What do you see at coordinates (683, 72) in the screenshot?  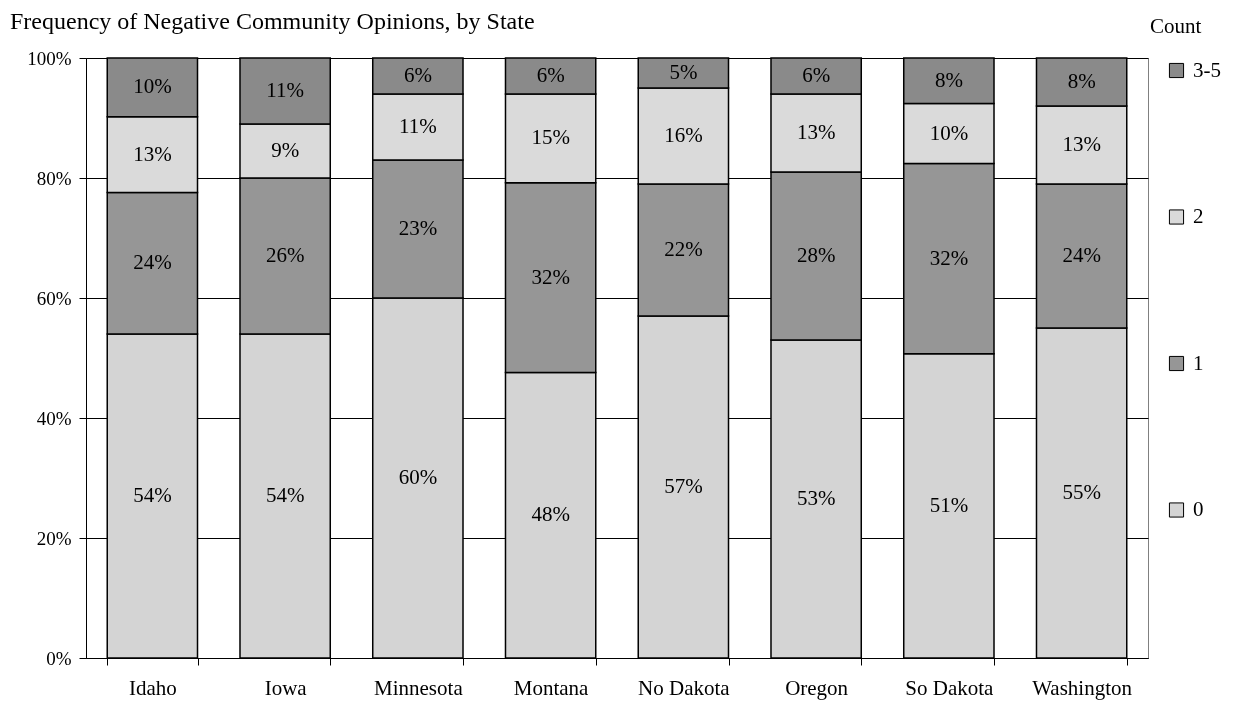 I see `data-label: 5%` at bounding box center [683, 72].